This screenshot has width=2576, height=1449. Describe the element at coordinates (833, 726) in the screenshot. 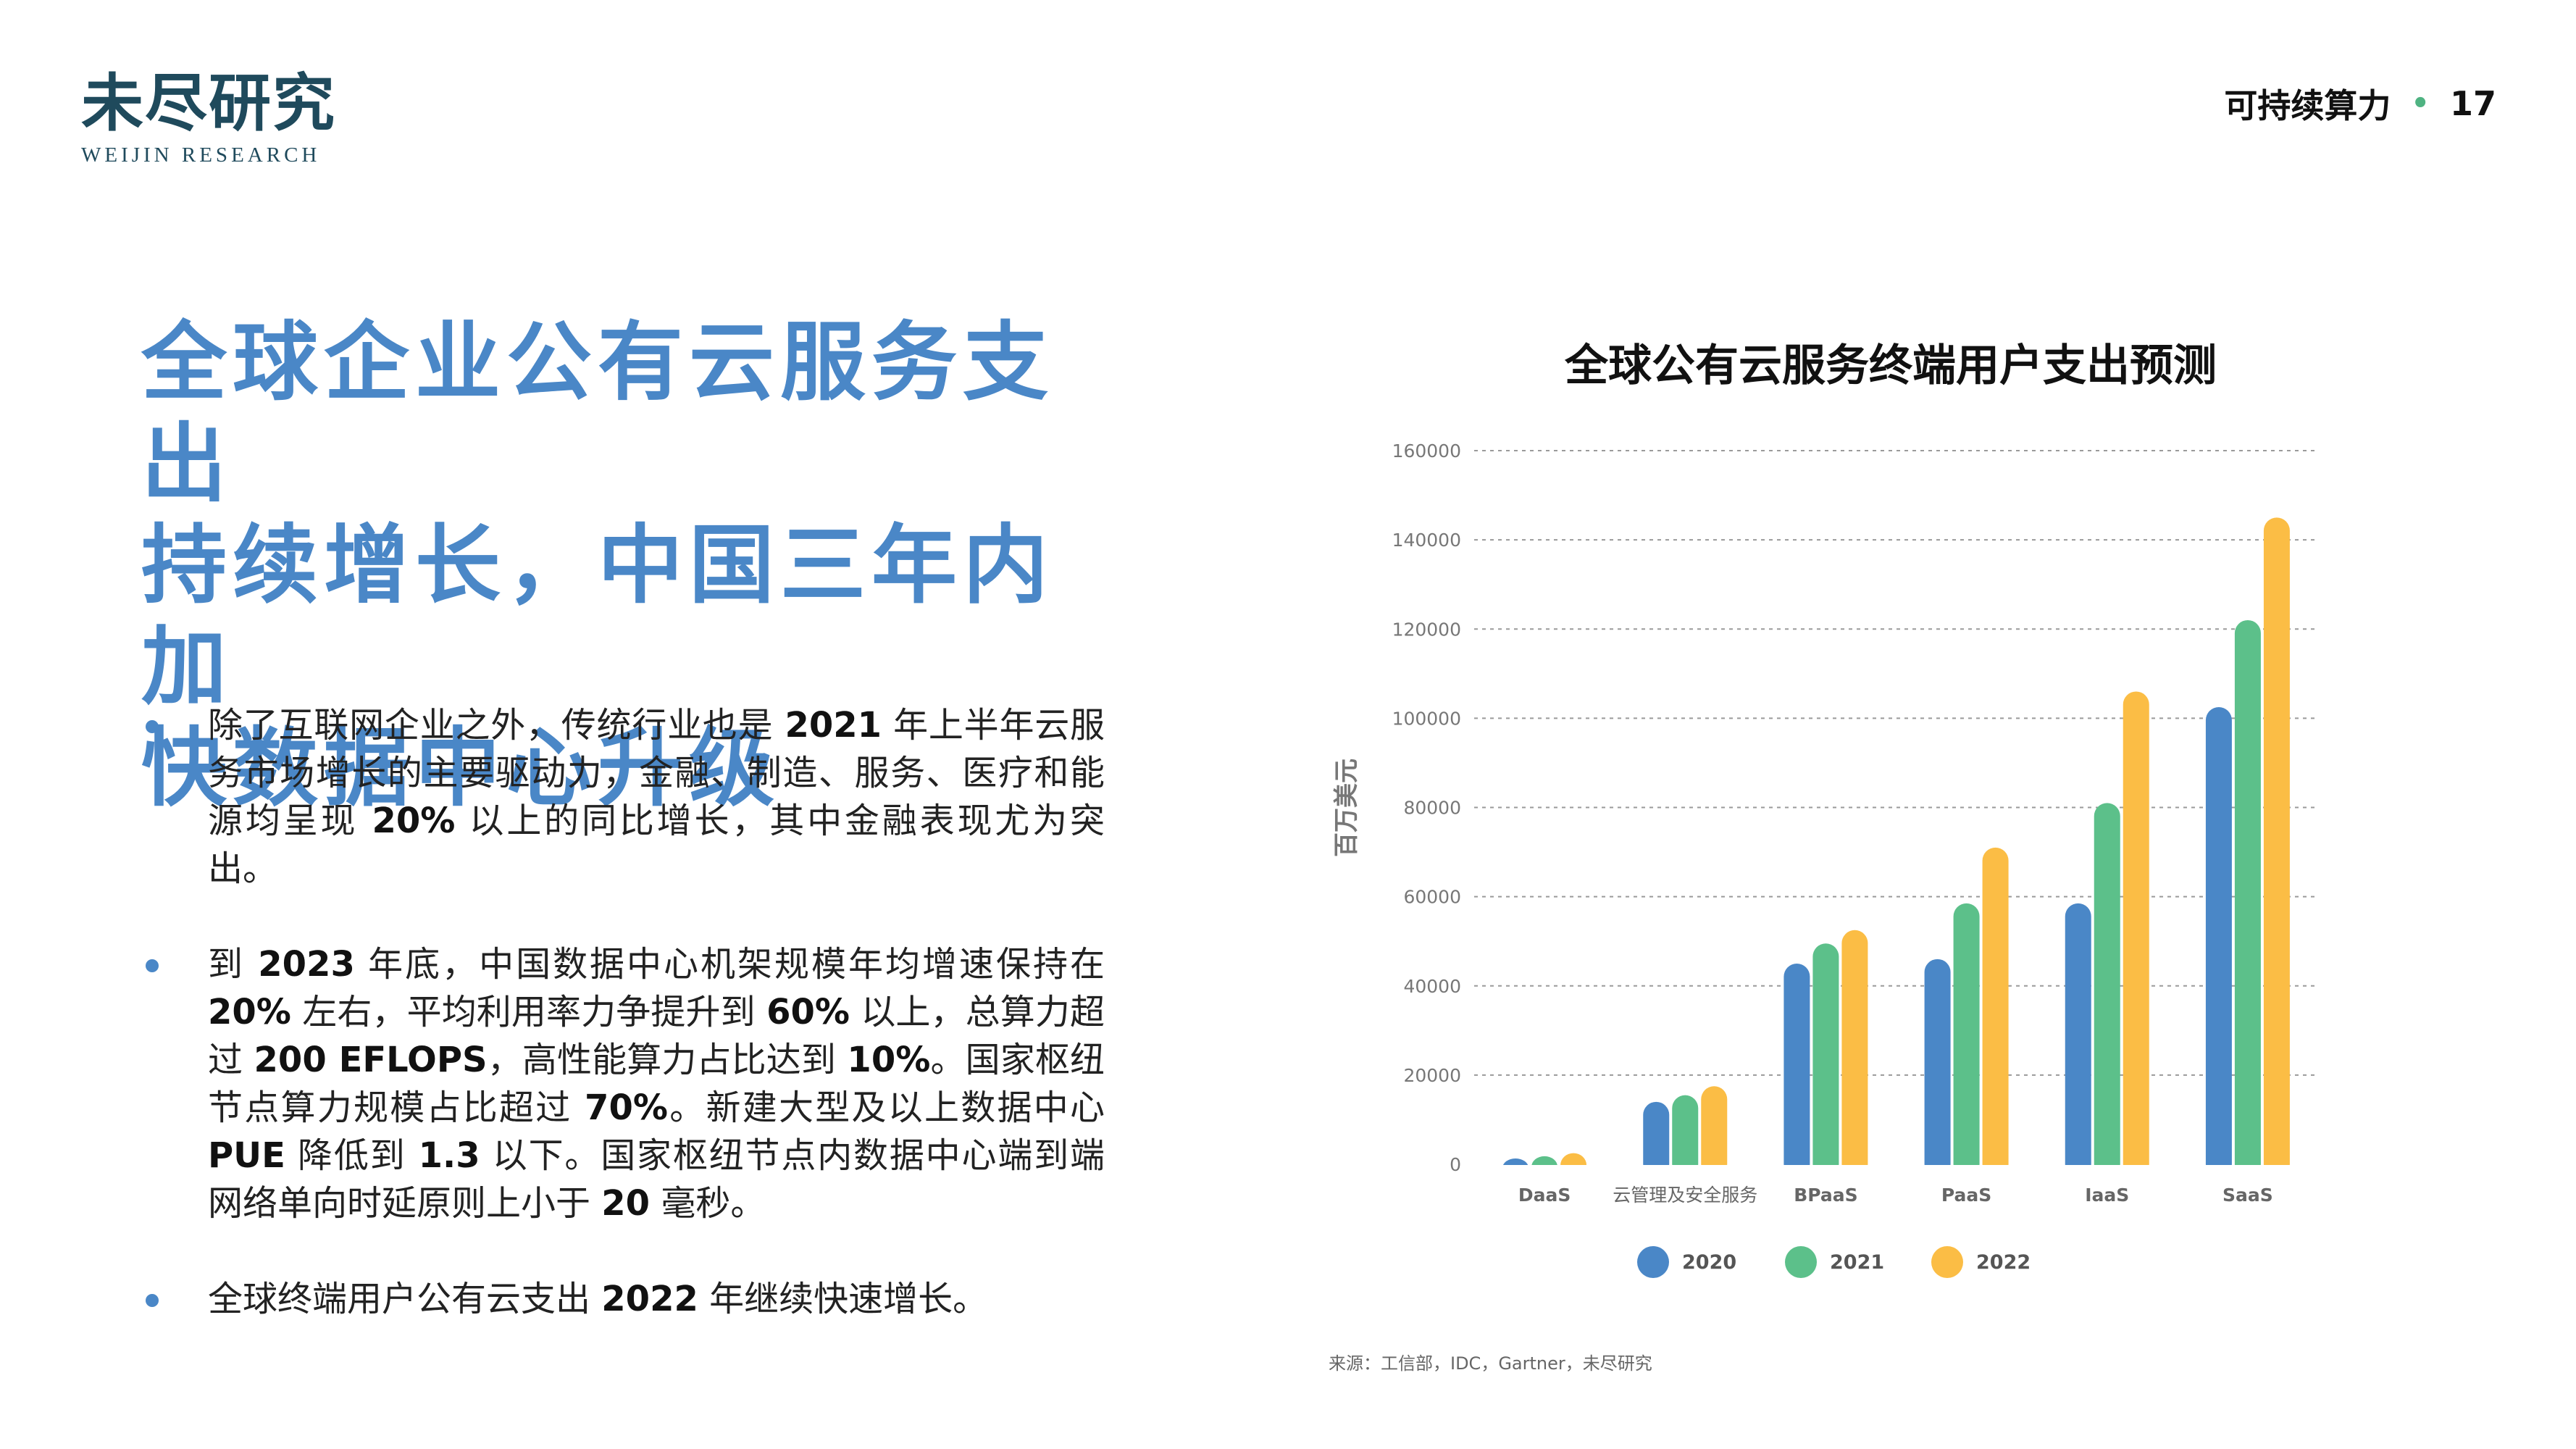

I see `bullet-emphasis: 2021` at that location.